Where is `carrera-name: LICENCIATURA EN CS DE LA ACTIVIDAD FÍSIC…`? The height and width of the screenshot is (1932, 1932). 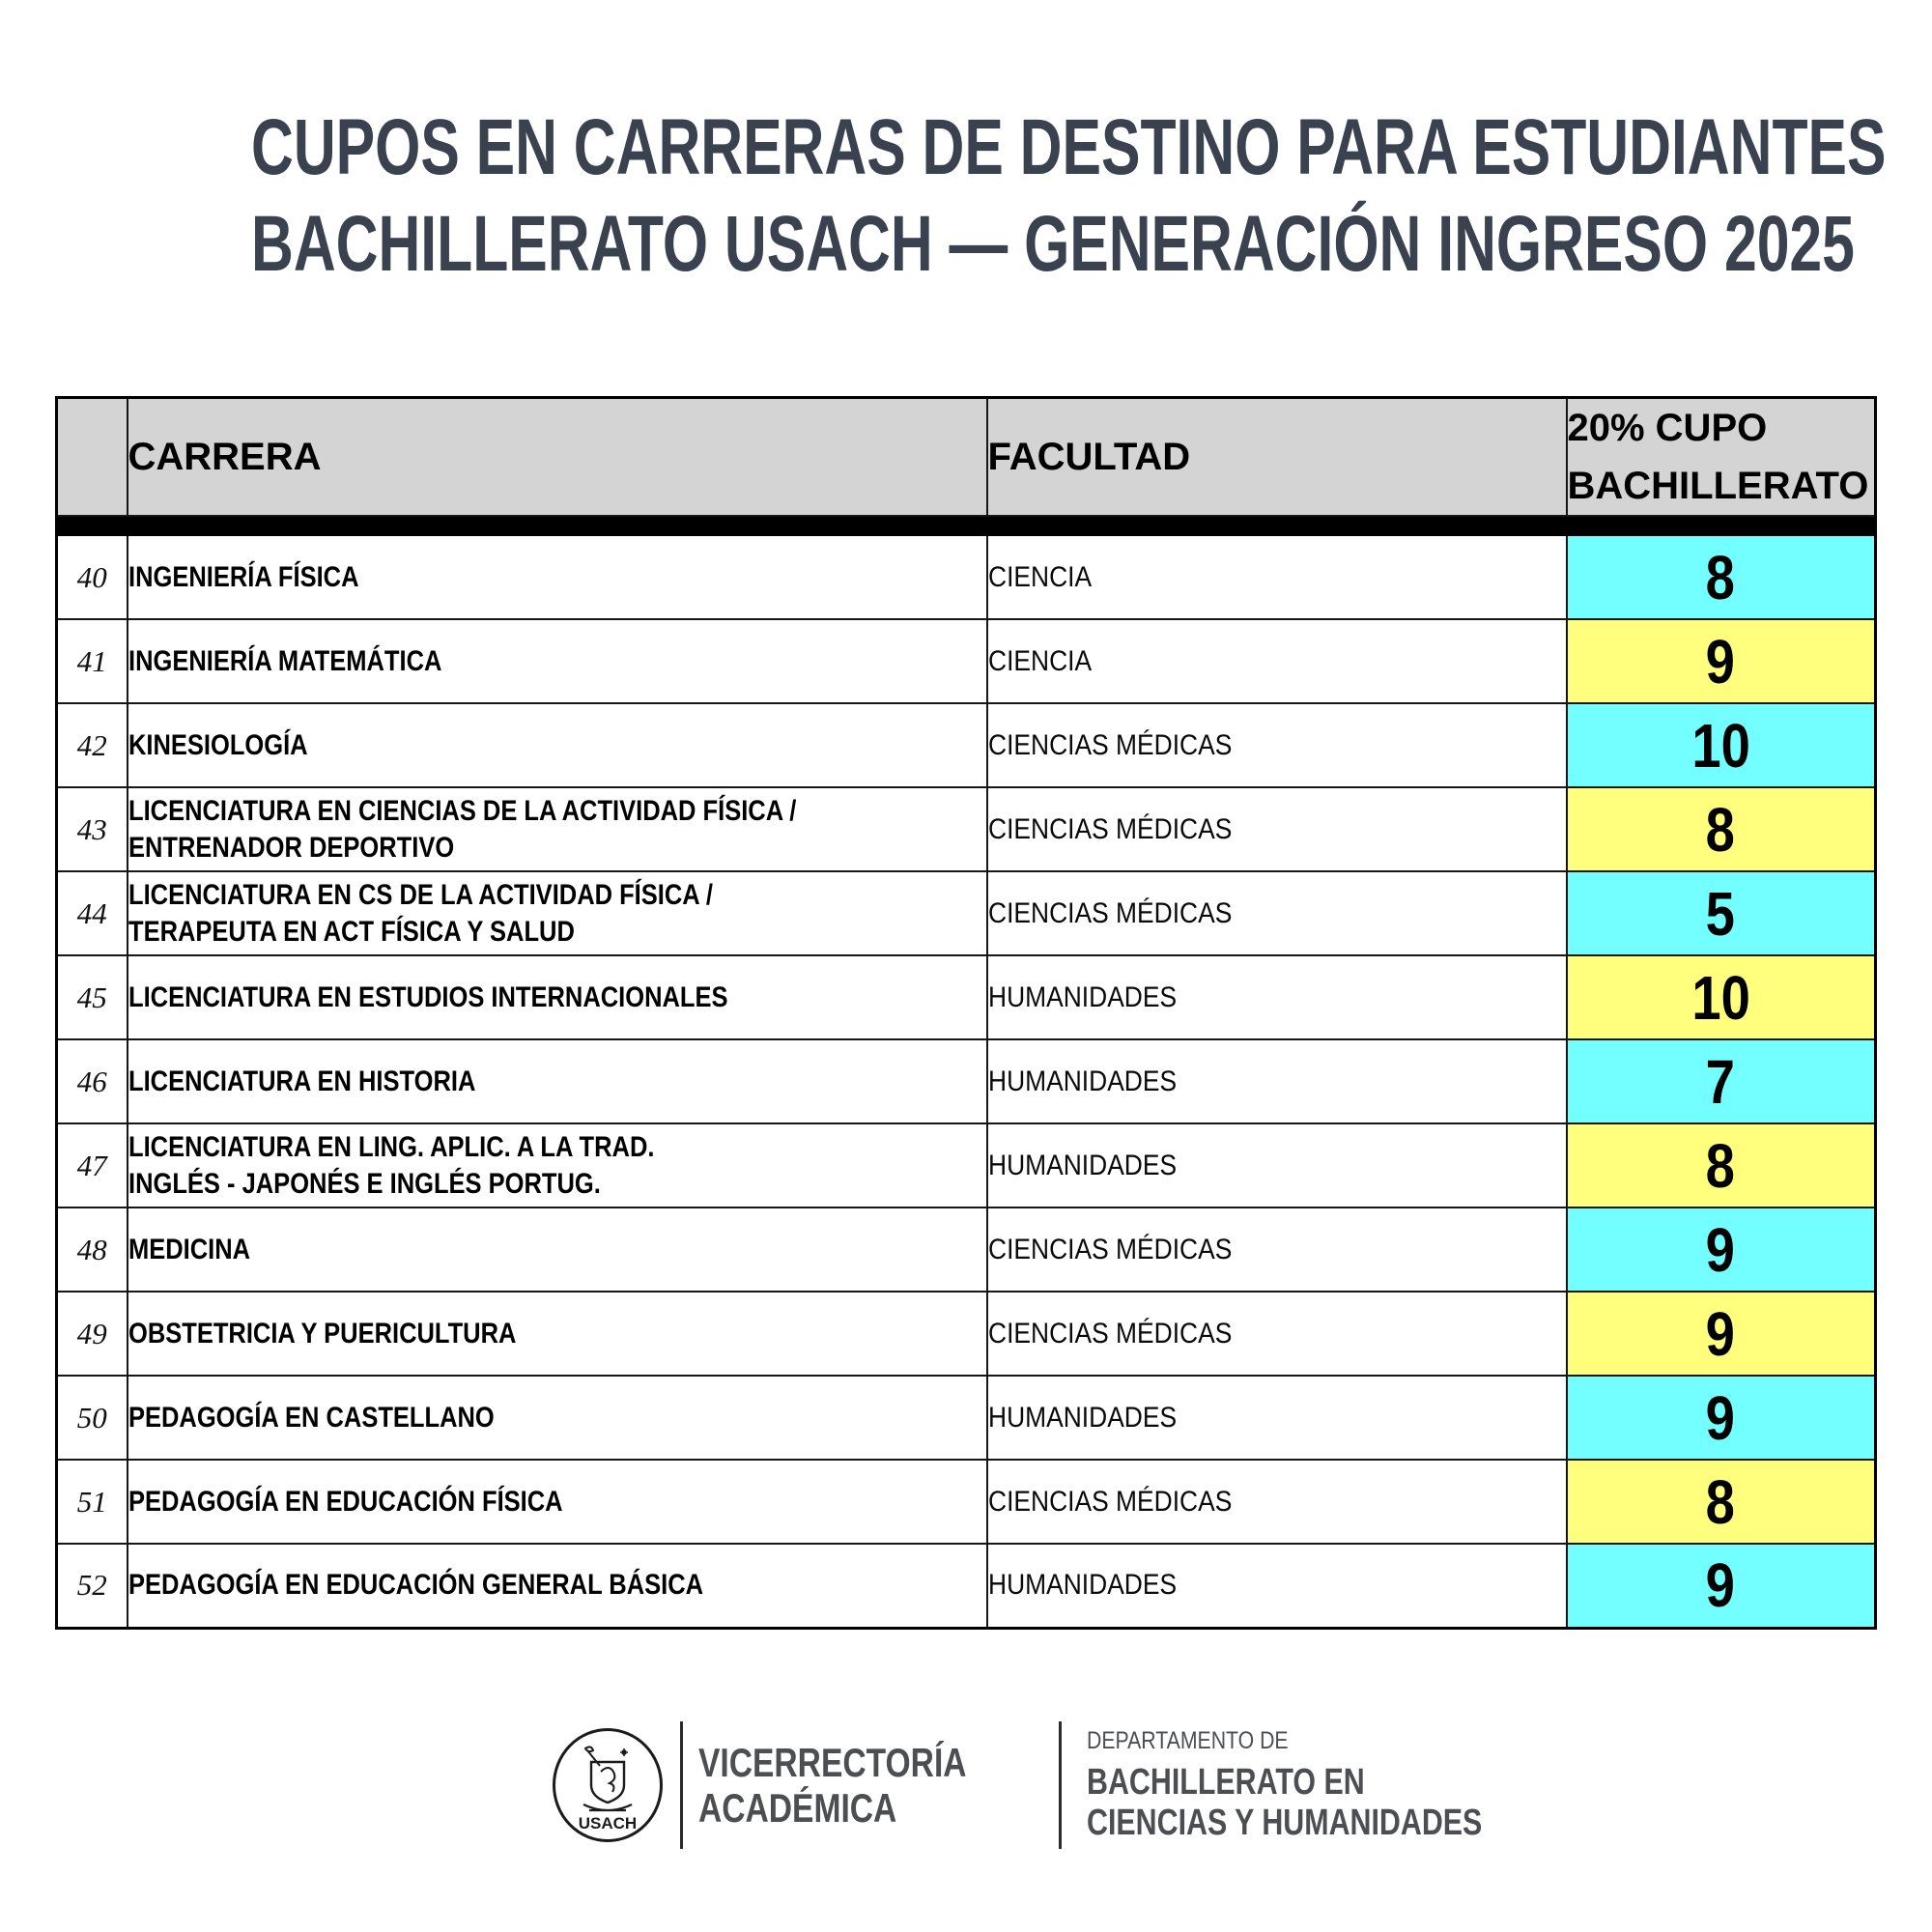
carrera-name: LICENCIATURA EN CS DE LA ACTIVIDAD FÍSIC… is located at coordinates (420, 913).